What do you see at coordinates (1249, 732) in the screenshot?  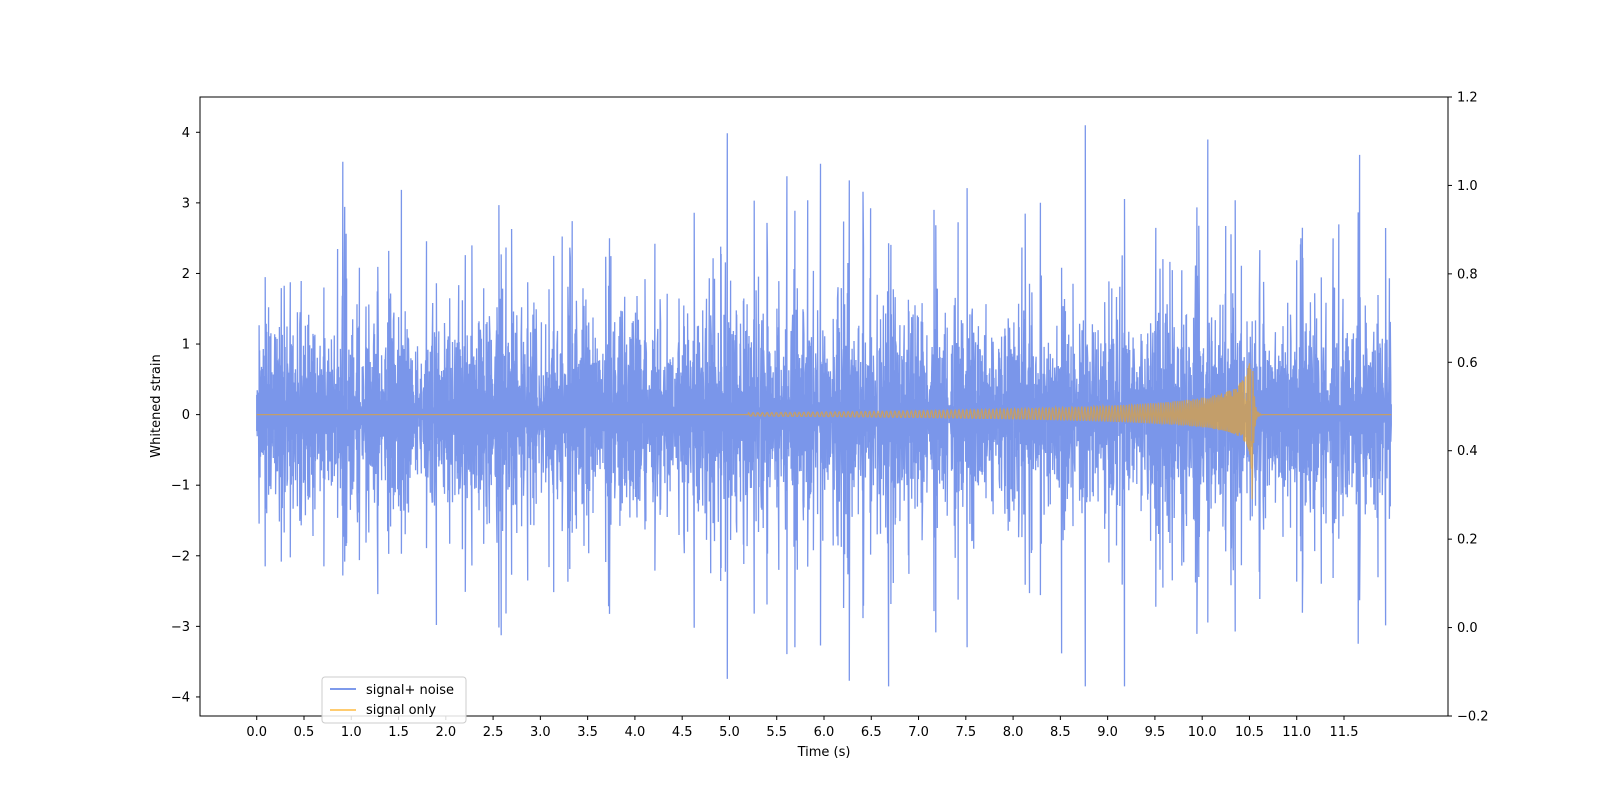 I see `x-tick-label: 10.5` at bounding box center [1249, 732].